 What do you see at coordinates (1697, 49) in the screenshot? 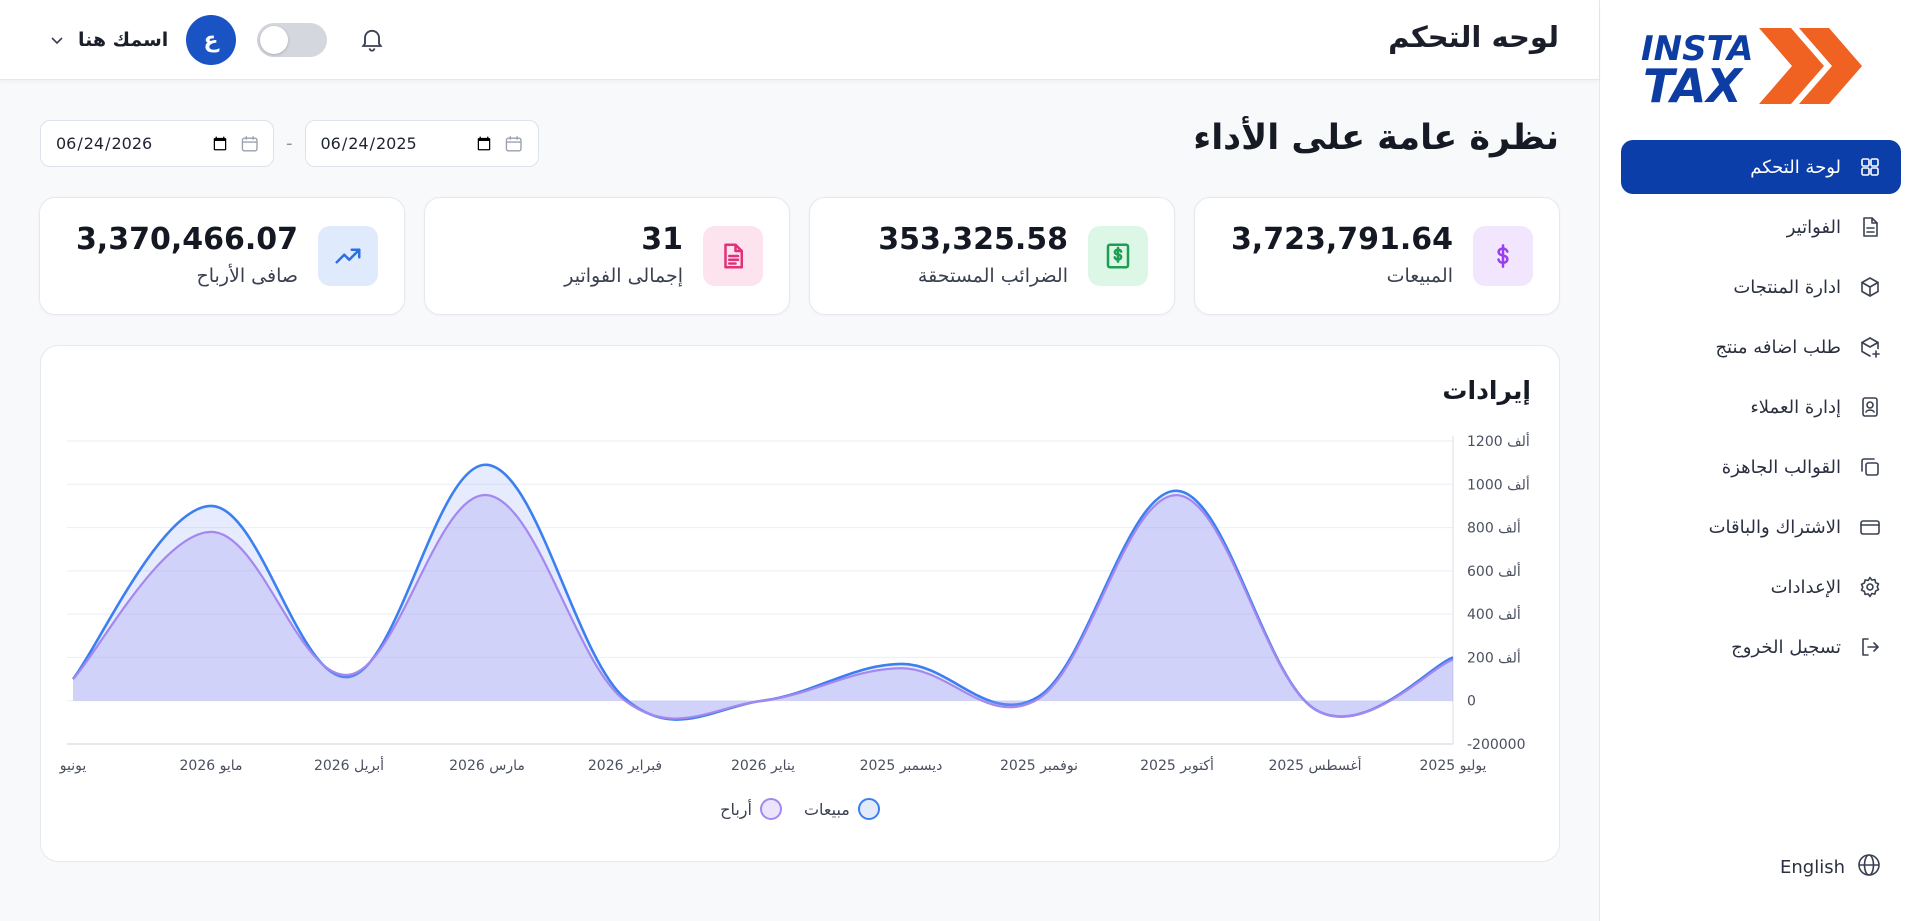
I see `logo-text-insta: INSTA` at bounding box center [1697, 49].